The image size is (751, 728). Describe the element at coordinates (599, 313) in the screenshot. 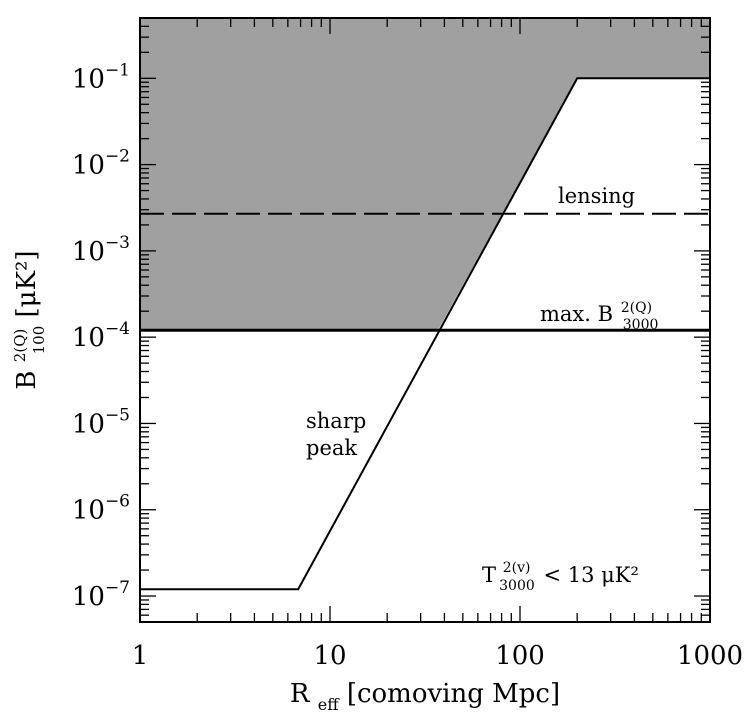

I see `annotation-max-b3000: max. B 2(Q) 3000` at that location.